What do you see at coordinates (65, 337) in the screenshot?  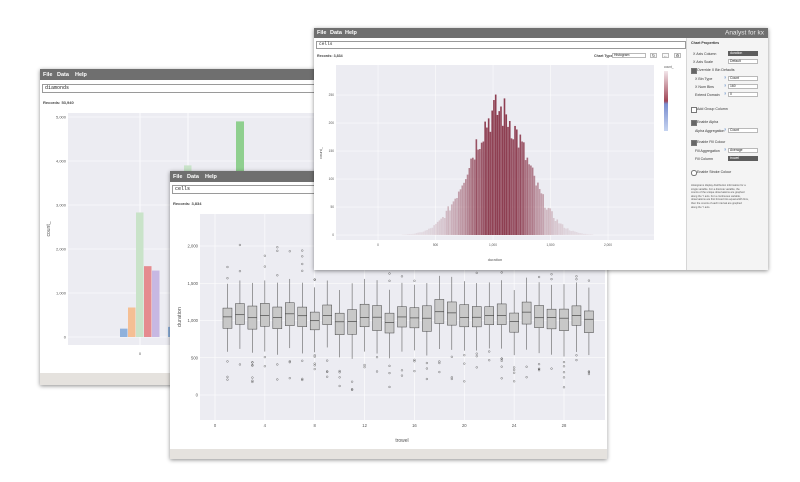 I see `y-tick-label: 0` at bounding box center [65, 337].